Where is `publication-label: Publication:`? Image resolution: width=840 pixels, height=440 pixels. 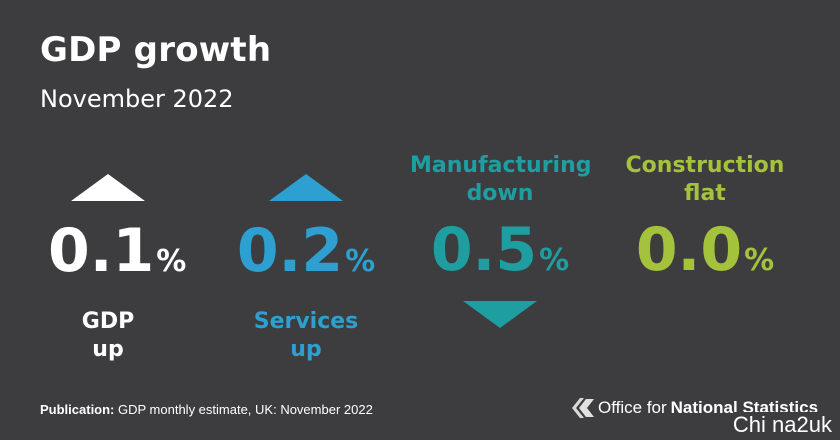 publication-label: Publication: is located at coordinates (77, 409).